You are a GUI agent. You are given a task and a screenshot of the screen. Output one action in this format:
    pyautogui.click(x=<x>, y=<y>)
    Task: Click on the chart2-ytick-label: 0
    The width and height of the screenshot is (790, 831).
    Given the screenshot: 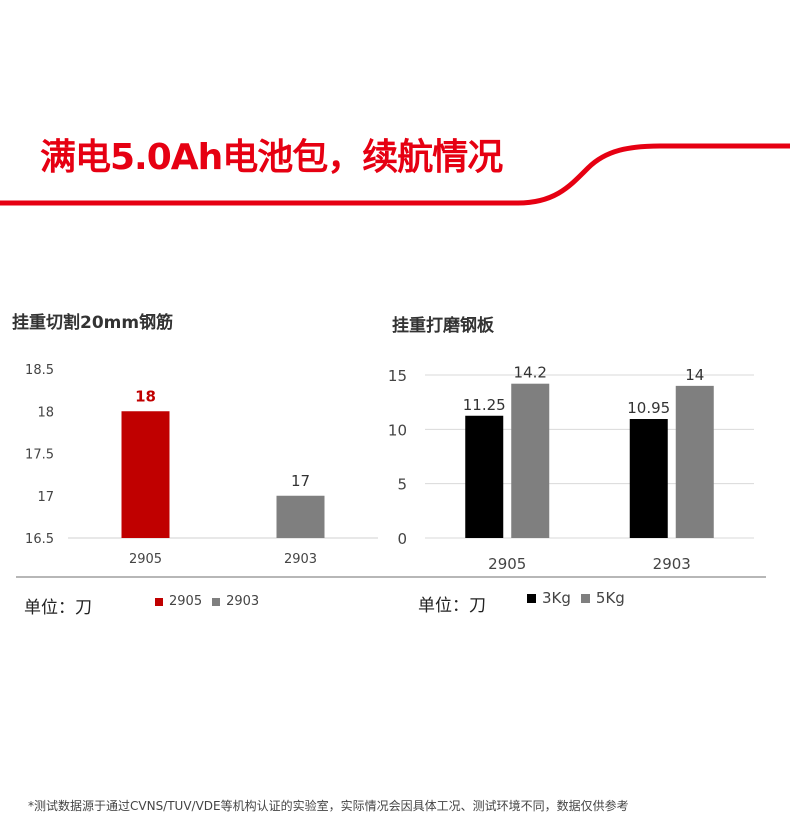 What is the action you would take?
    pyautogui.click(x=402, y=539)
    